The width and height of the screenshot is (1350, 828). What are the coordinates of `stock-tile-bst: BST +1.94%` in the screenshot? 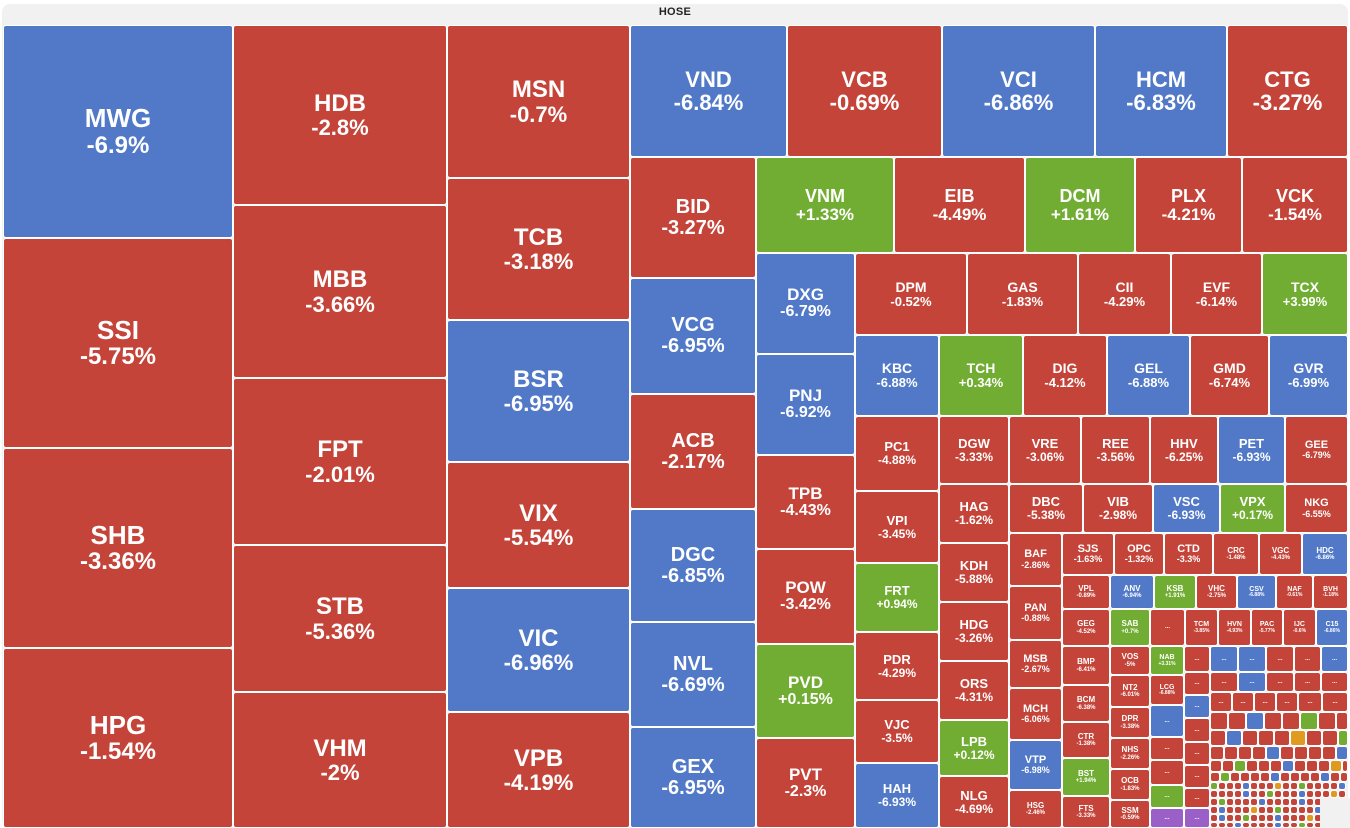 It's located at (1086, 777).